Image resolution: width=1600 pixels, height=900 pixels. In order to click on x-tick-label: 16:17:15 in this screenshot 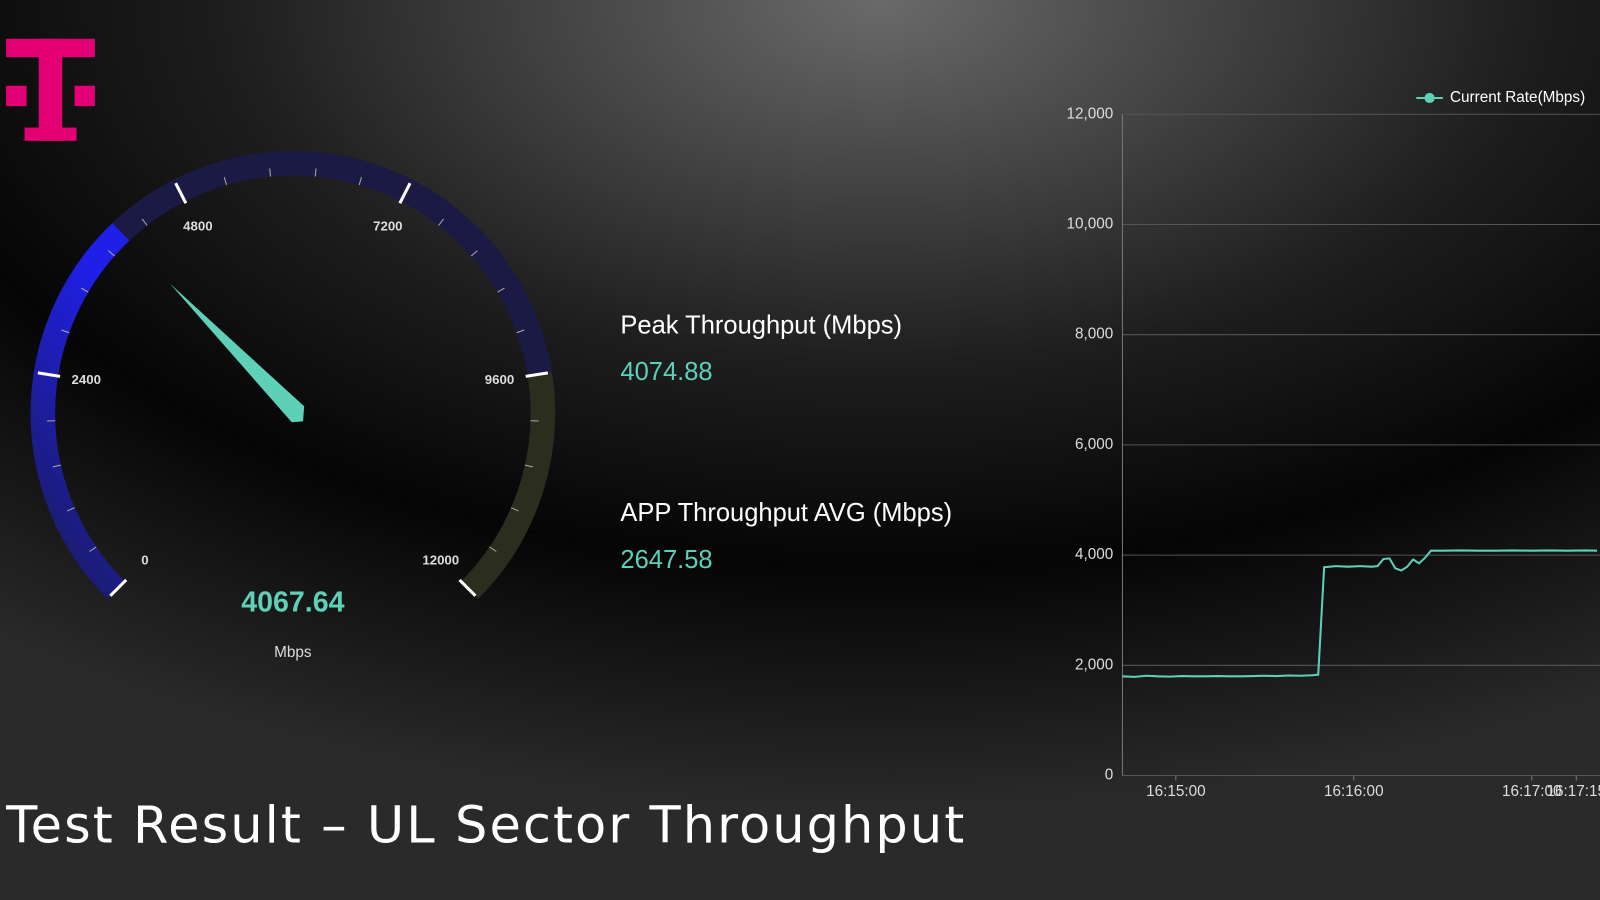, I will do `click(1573, 791)`.